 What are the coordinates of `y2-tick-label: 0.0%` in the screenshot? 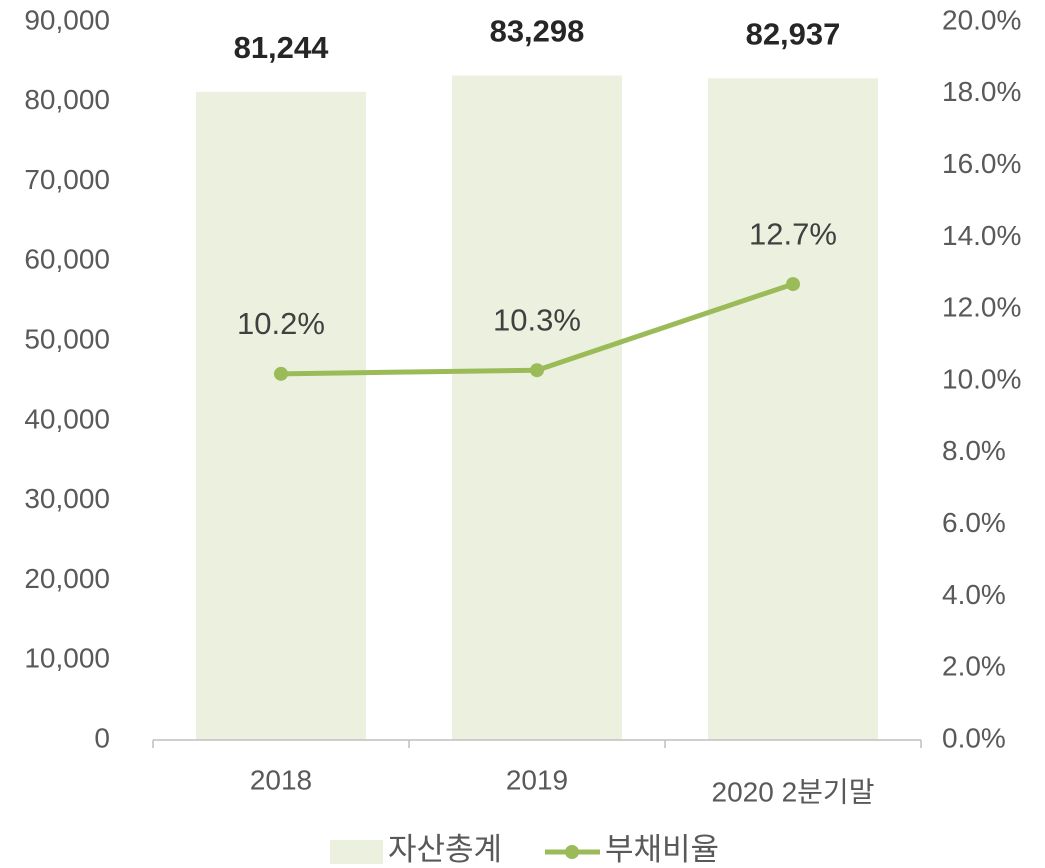 It's located at (974, 737).